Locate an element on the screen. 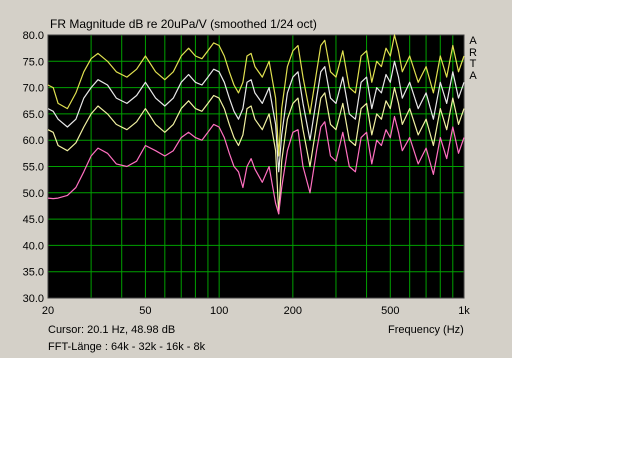 This screenshot has height=452, width=640. y-tick-label: 65.0 is located at coordinates (33, 115).